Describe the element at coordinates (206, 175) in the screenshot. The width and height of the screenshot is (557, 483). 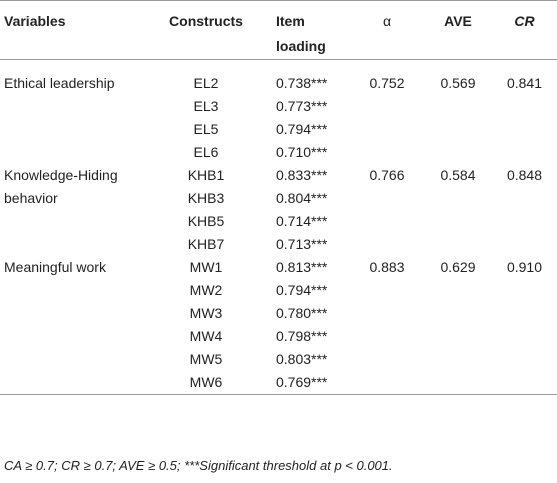
I see `construct-cell: KHB1` at that location.